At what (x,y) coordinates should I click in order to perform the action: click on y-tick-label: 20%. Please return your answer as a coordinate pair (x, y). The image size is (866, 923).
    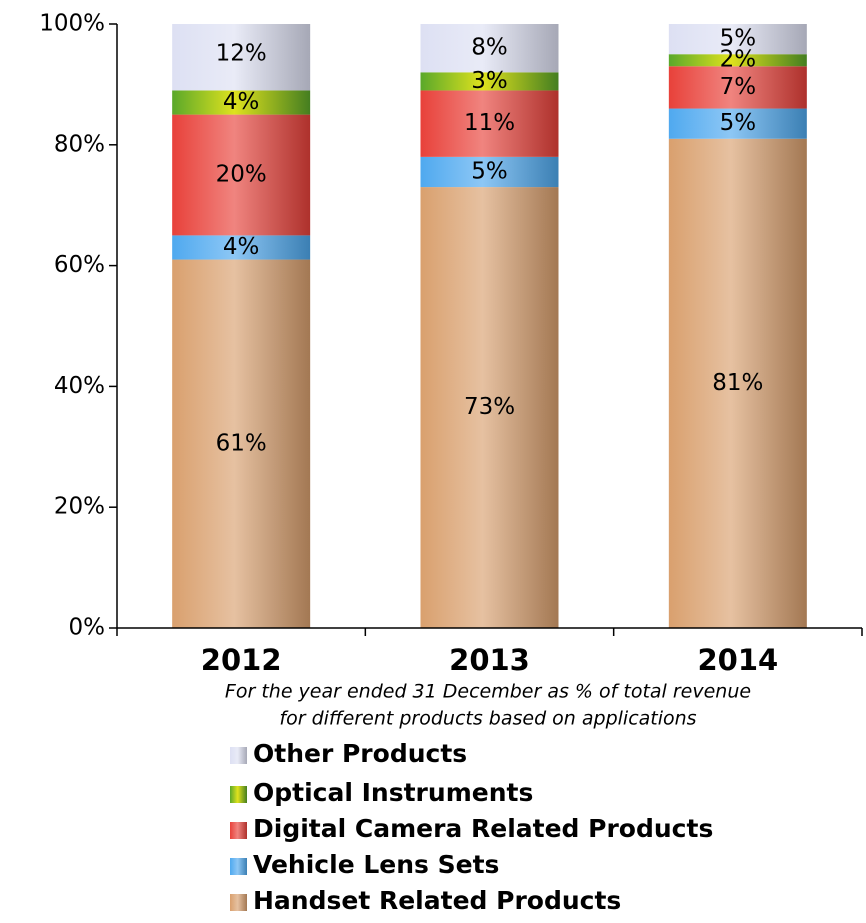
    Looking at the image, I should click on (79, 507).